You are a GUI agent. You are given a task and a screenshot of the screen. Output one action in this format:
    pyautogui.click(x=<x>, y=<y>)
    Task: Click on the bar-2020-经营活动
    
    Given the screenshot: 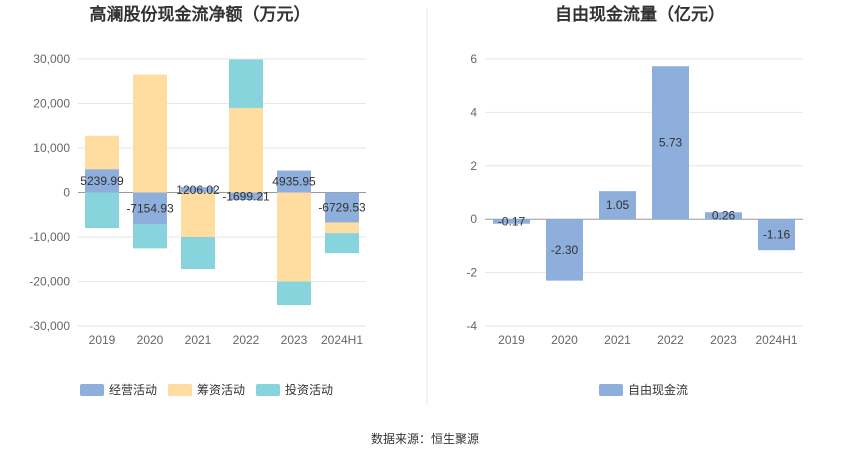 What is the action you would take?
    pyautogui.click(x=150, y=208)
    